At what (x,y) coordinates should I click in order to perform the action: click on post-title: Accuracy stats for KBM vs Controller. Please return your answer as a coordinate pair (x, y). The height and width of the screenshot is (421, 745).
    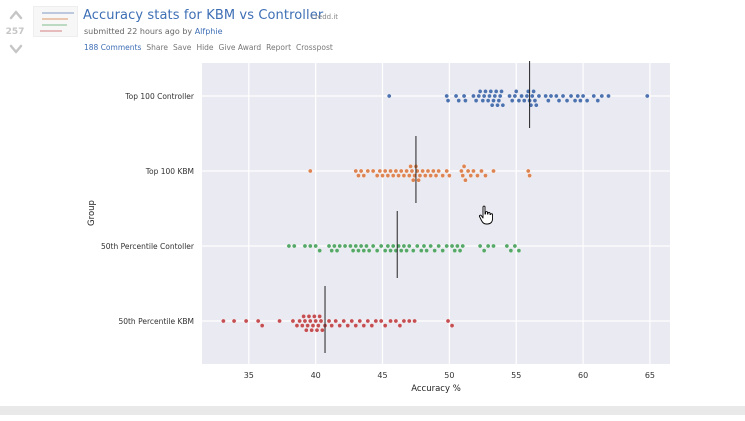
    Looking at the image, I should click on (203, 15).